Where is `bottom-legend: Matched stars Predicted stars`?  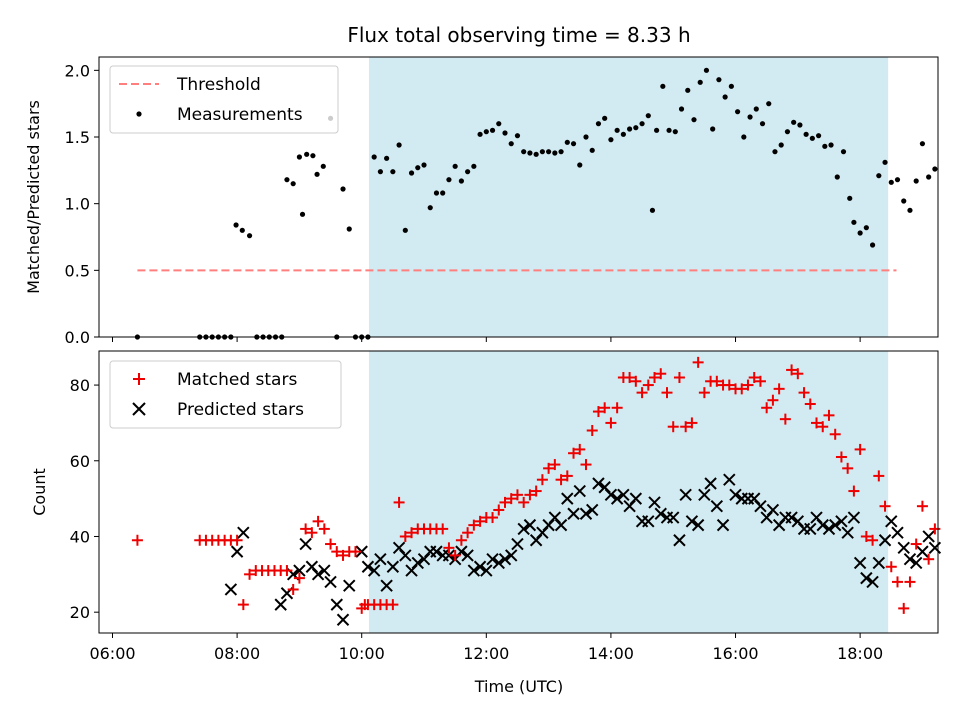
bottom-legend: Matched stars Predicted stars is located at coordinates (225, 394).